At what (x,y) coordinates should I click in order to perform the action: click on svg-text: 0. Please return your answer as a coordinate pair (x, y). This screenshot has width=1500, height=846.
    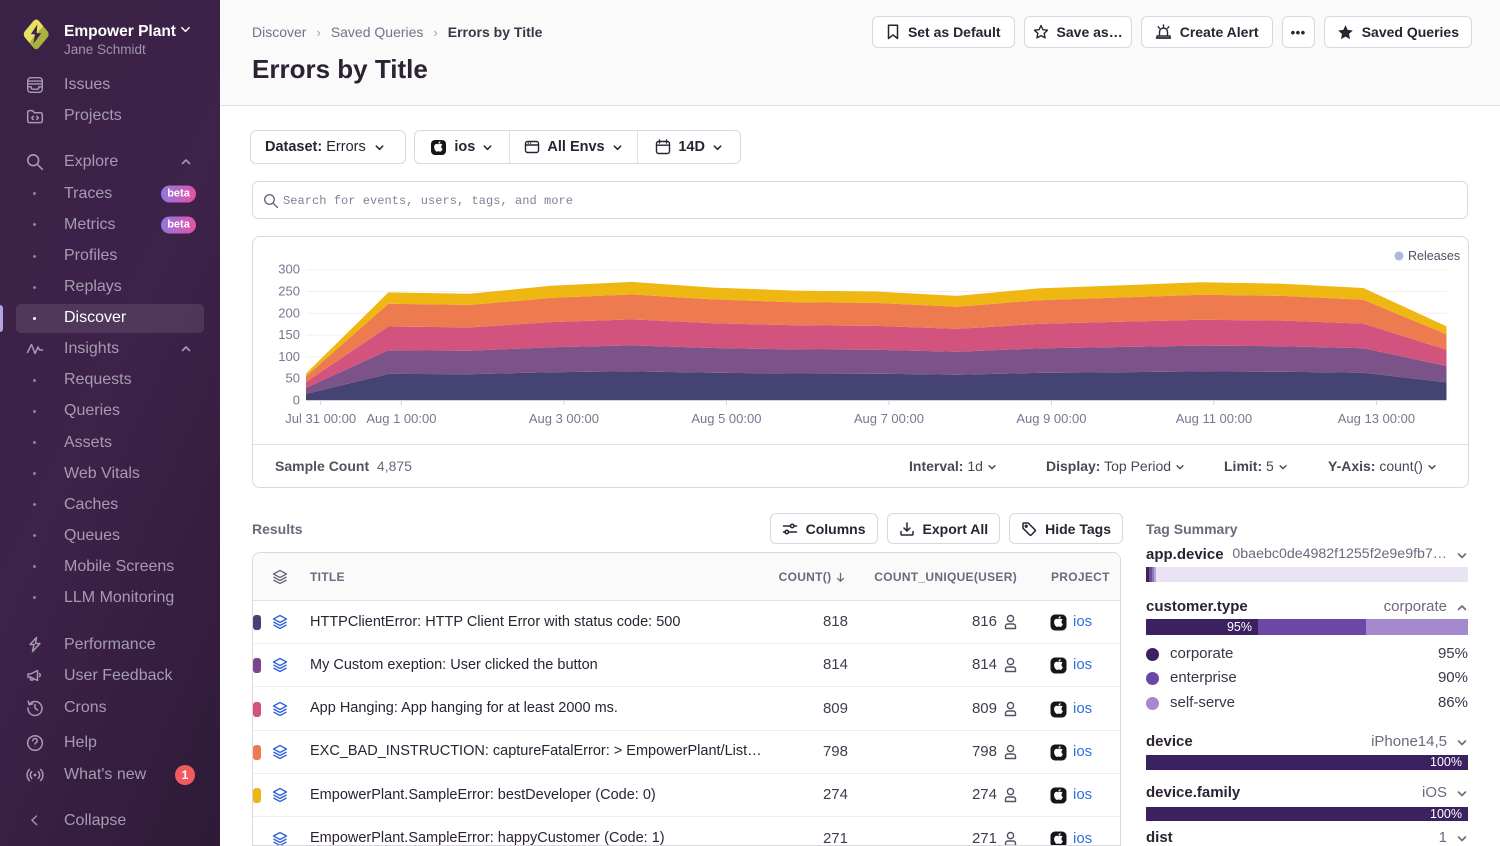
    Looking at the image, I should click on (296, 400).